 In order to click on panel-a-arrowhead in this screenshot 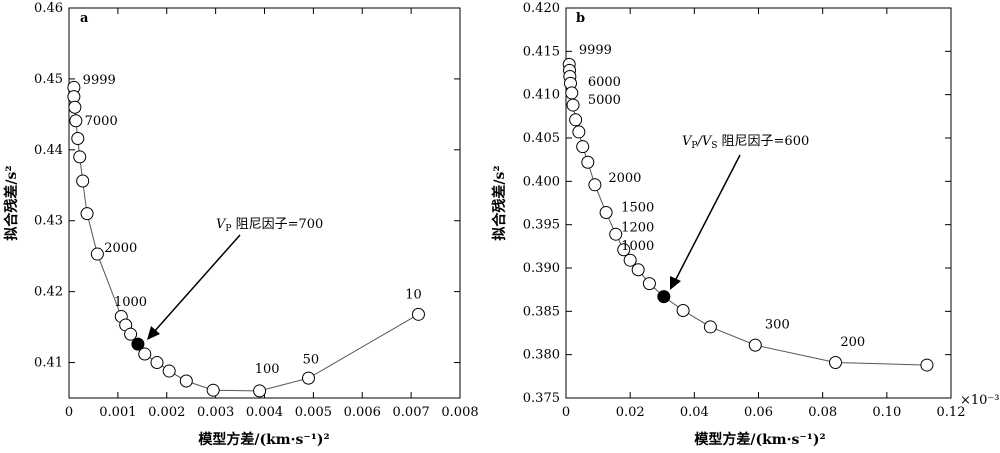, I will do `click(153, 333)`.